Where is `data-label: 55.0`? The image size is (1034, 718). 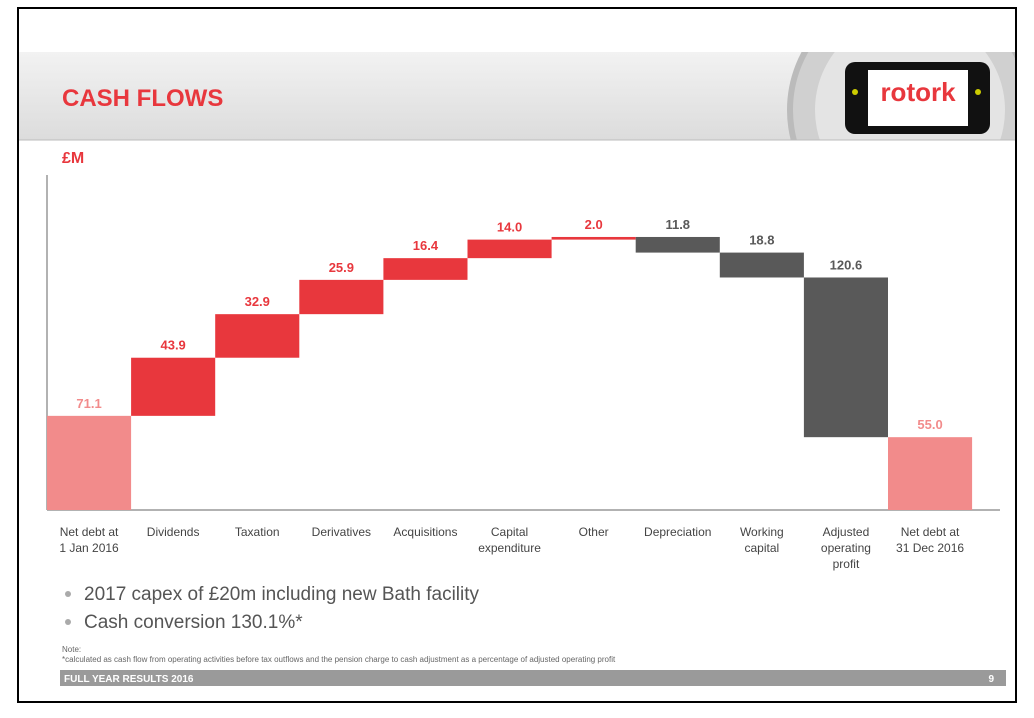 data-label: 55.0 is located at coordinates (929, 424).